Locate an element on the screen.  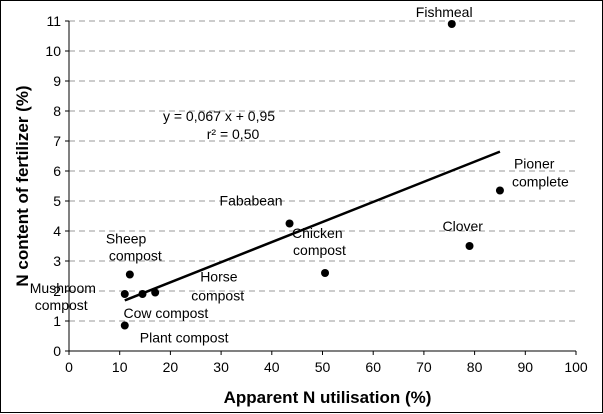
trendline-r2: r² = 0,50 is located at coordinates (233, 134).